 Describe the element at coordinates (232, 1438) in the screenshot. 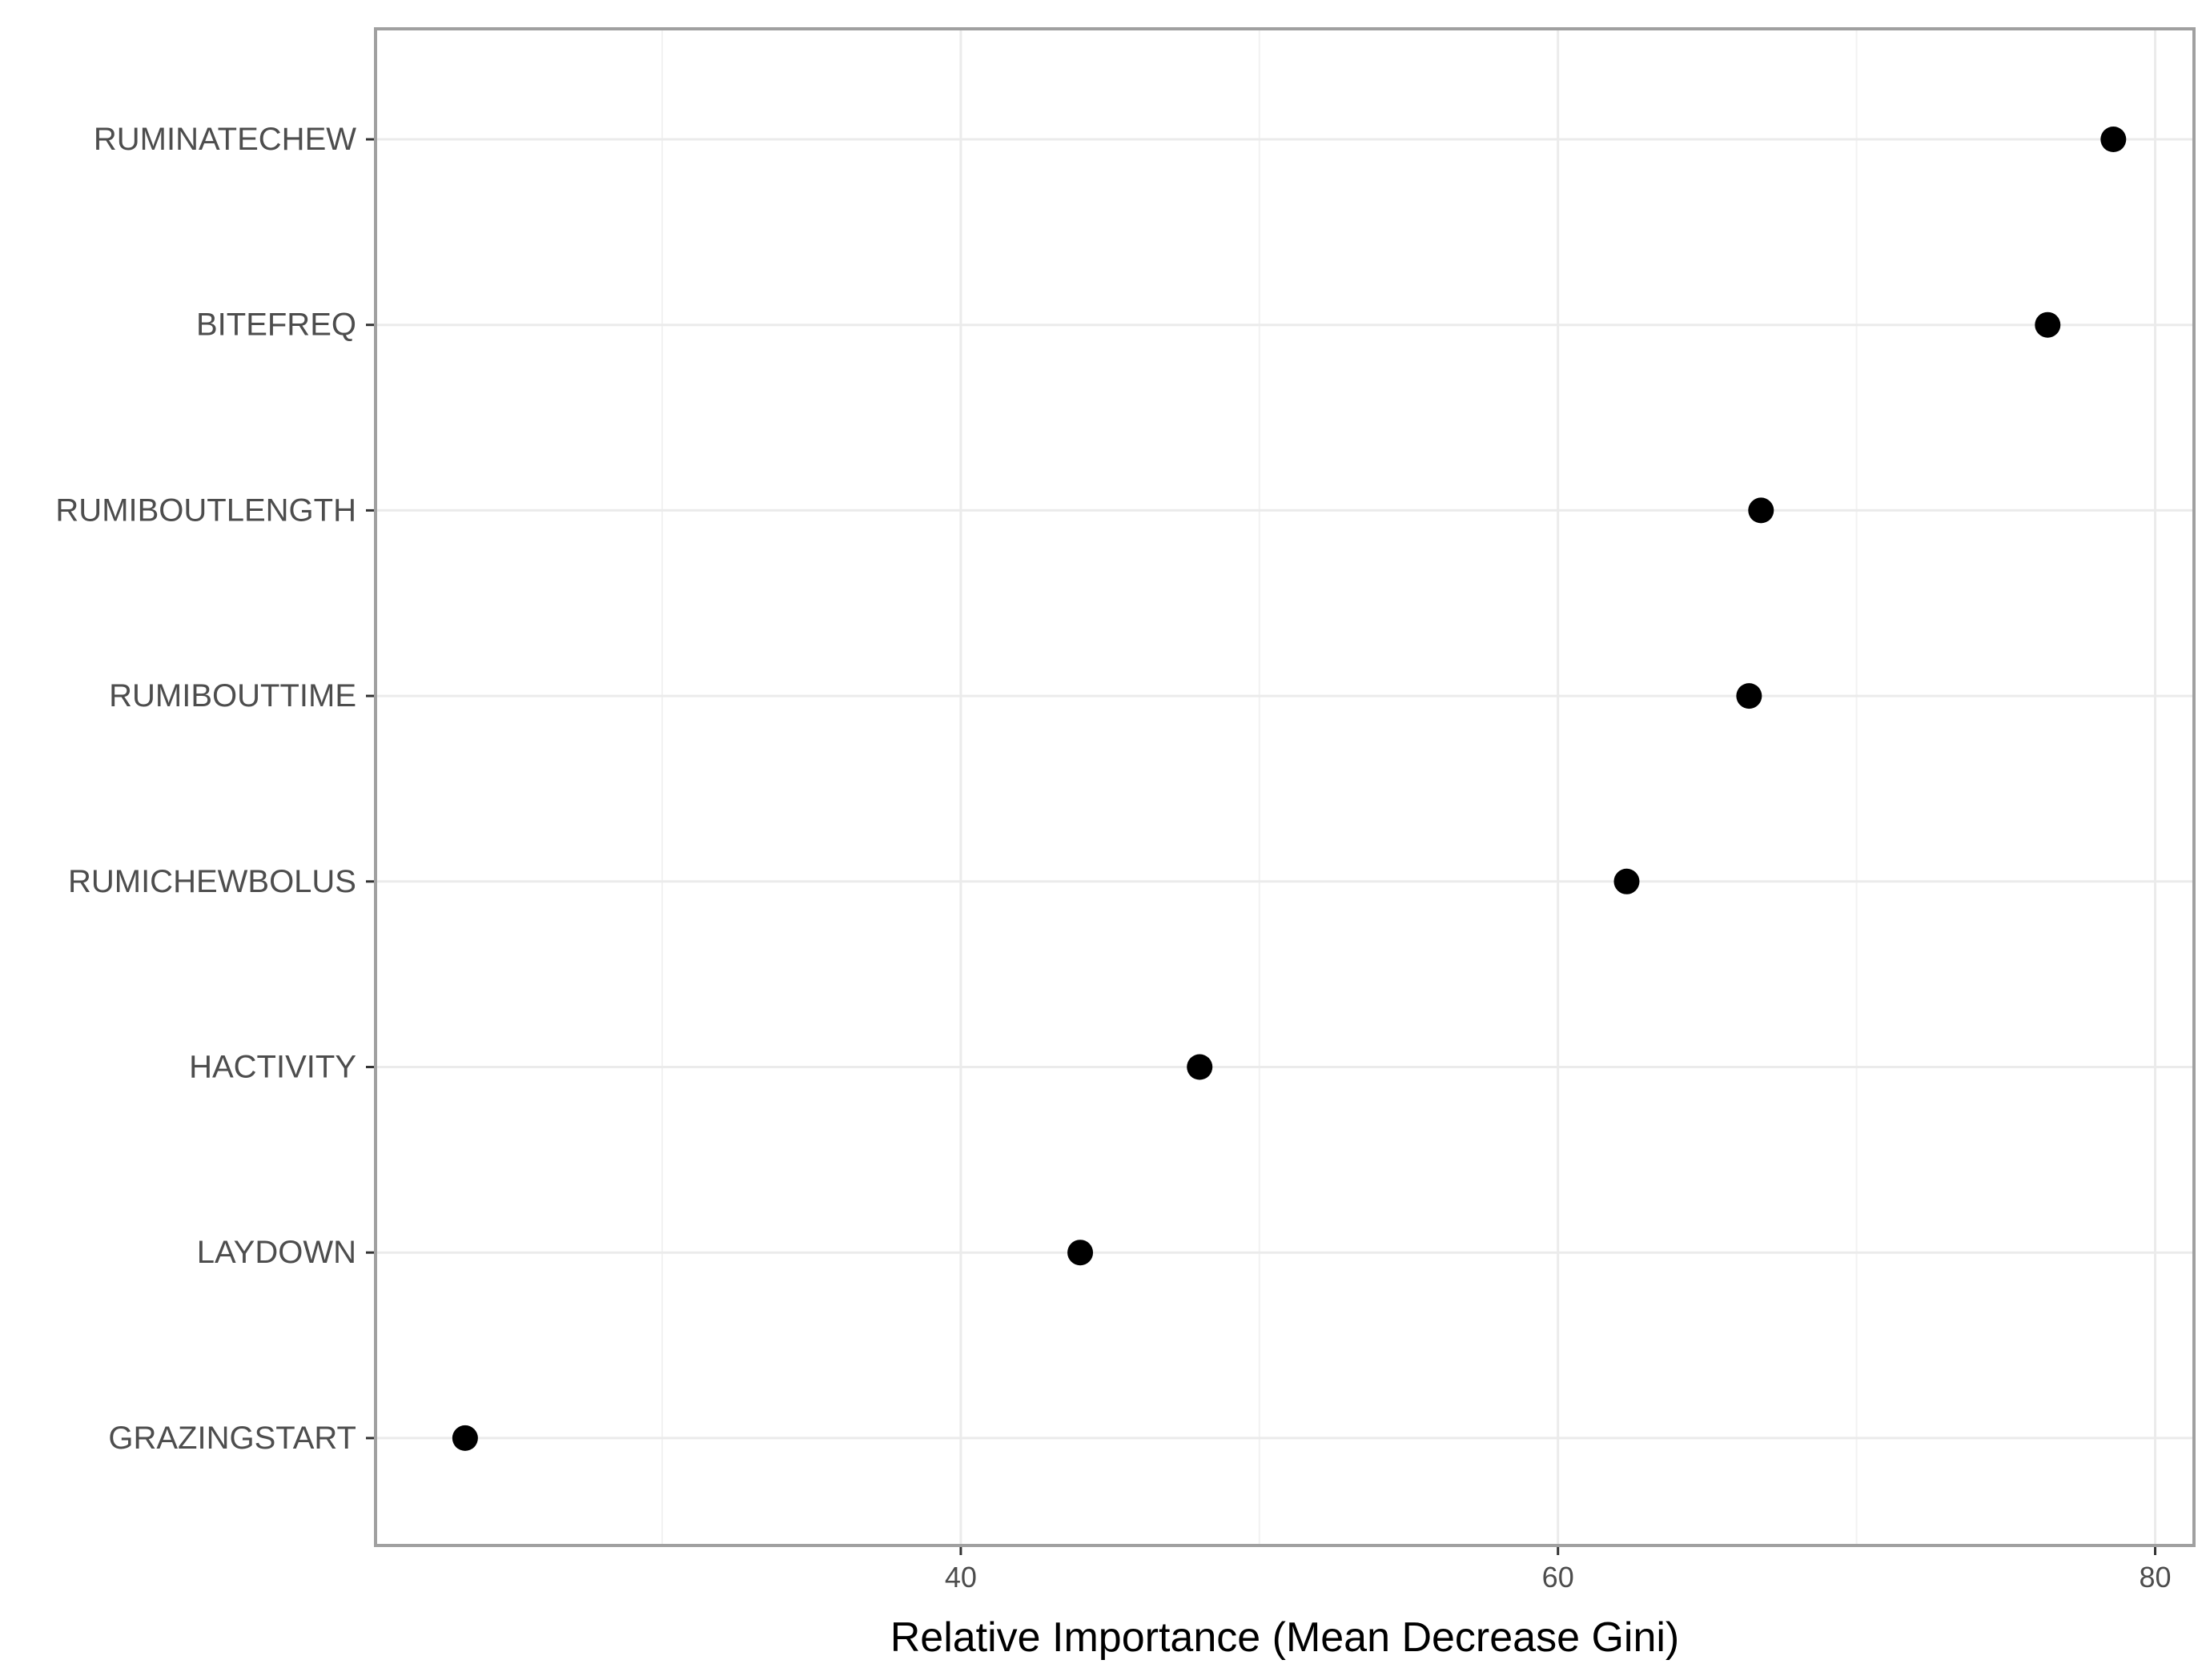

I see `y-tick-label: GRAZINGSTART` at that location.